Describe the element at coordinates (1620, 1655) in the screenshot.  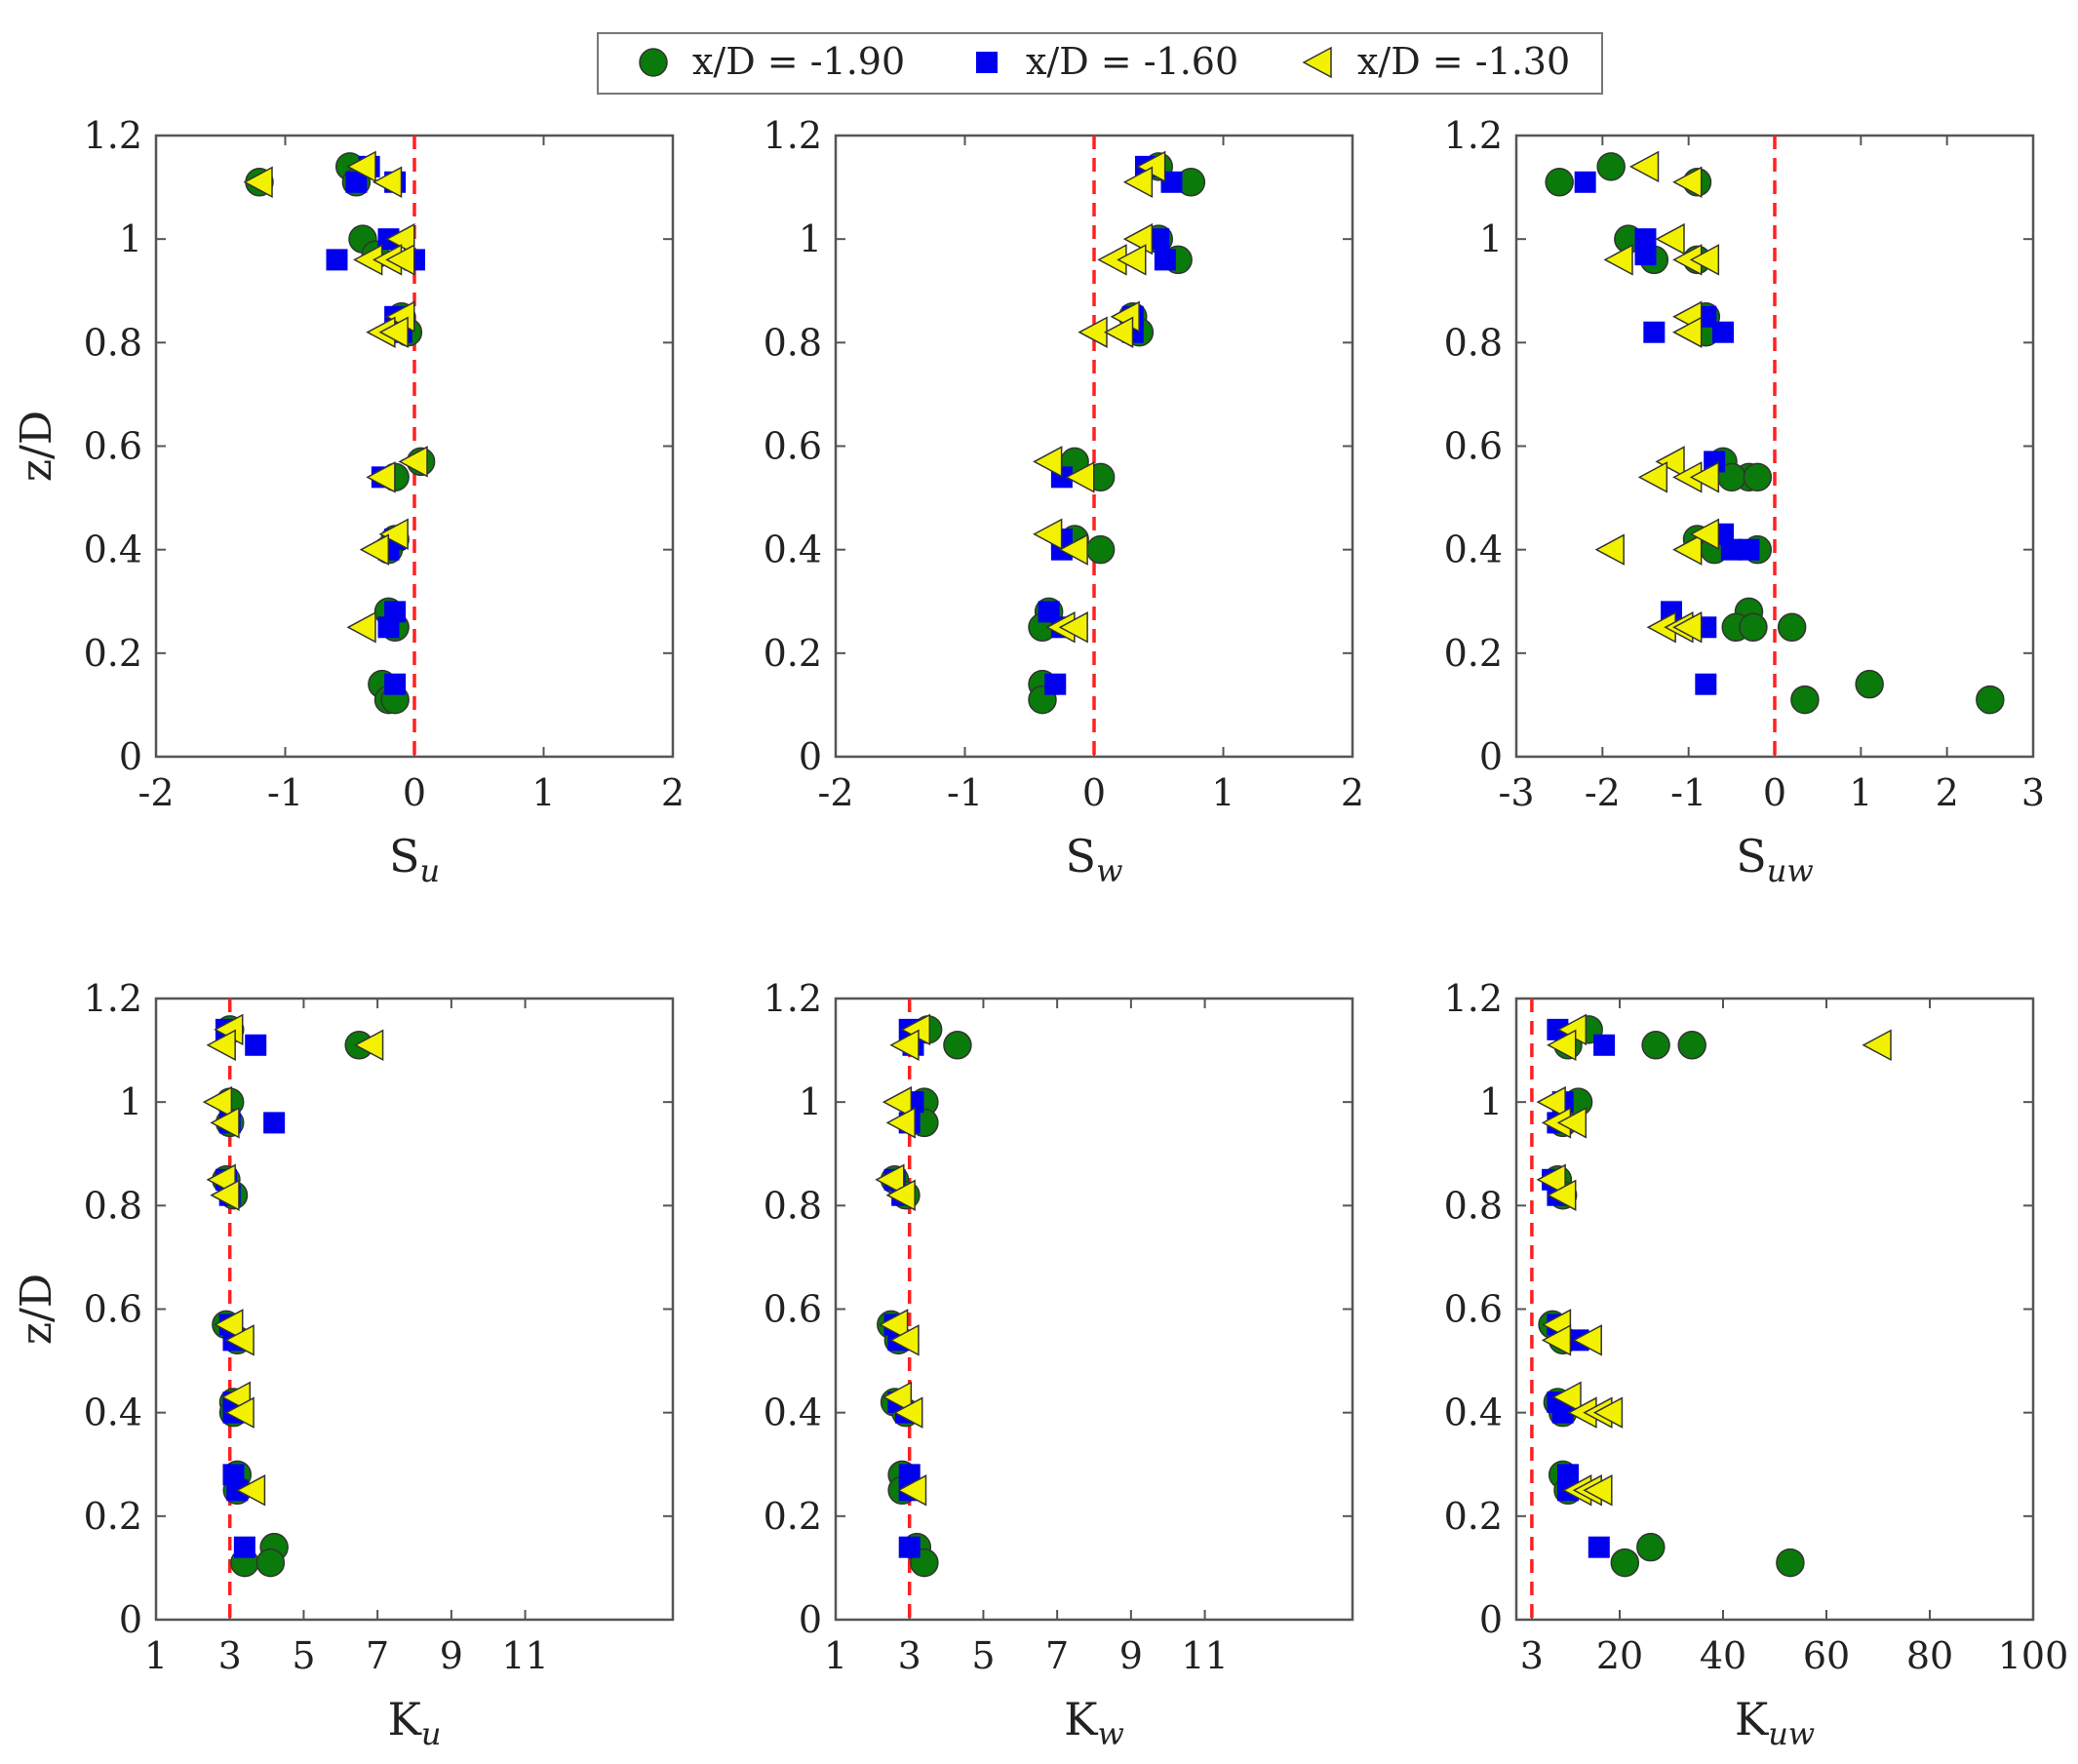
I see `x-tick-label: 20` at that location.